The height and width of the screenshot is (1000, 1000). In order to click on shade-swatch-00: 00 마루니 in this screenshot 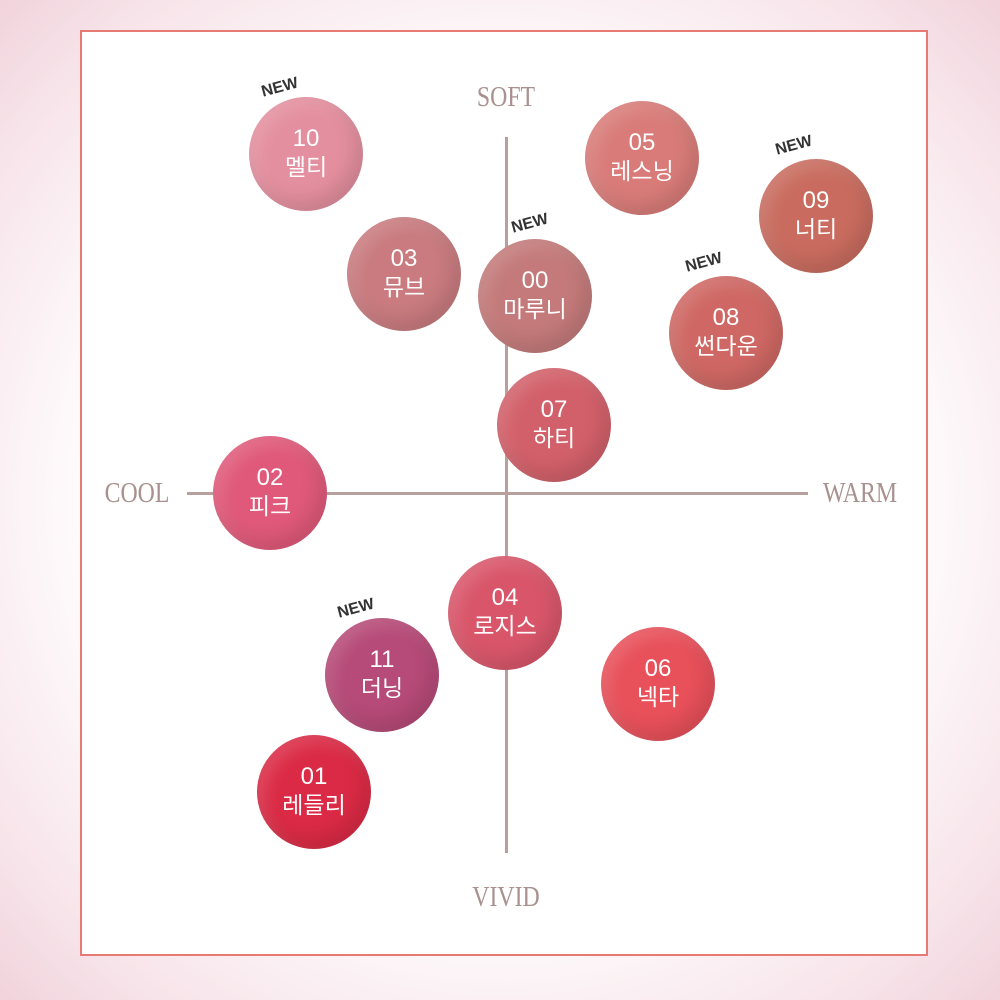, I will do `click(535, 296)`.